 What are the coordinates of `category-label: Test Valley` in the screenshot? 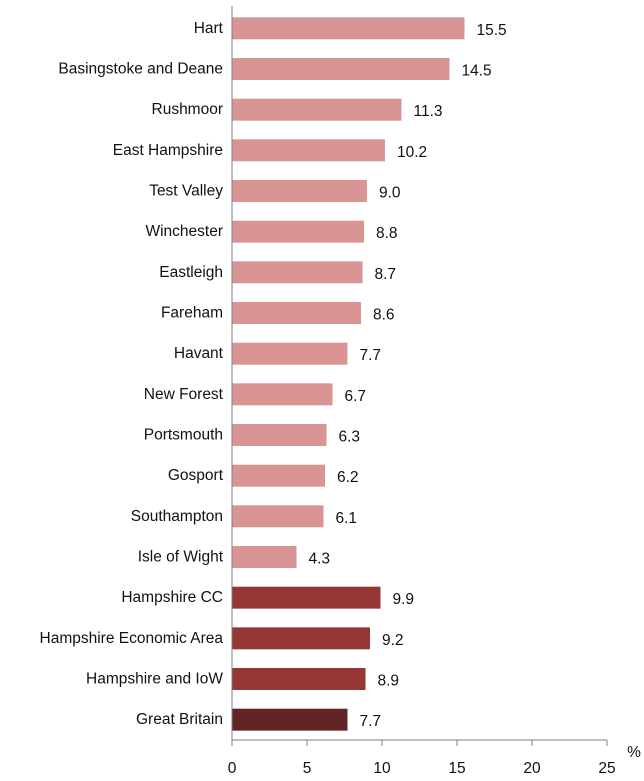 It's located at (186, 191).